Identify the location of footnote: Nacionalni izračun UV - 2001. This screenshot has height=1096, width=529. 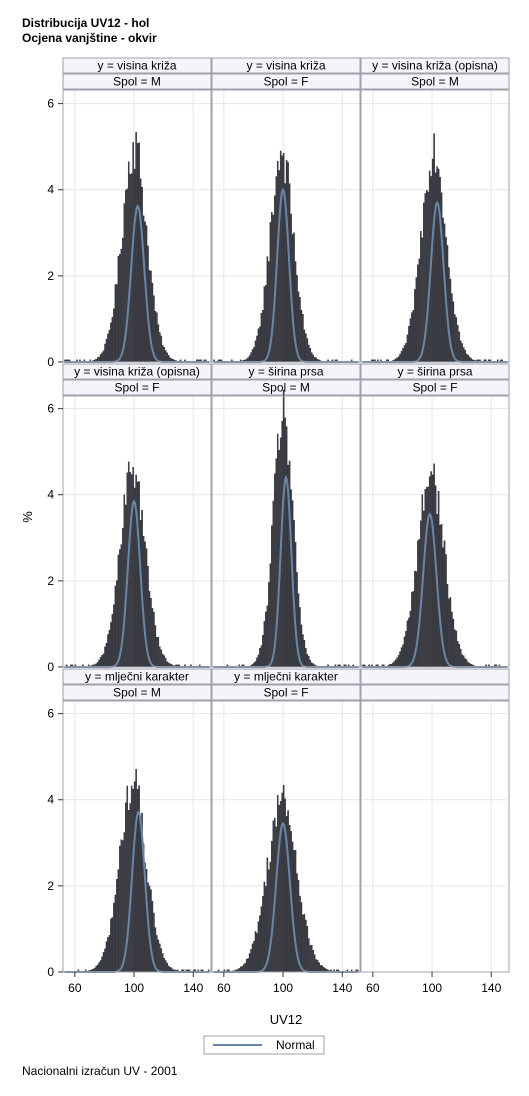
(100, 1071).